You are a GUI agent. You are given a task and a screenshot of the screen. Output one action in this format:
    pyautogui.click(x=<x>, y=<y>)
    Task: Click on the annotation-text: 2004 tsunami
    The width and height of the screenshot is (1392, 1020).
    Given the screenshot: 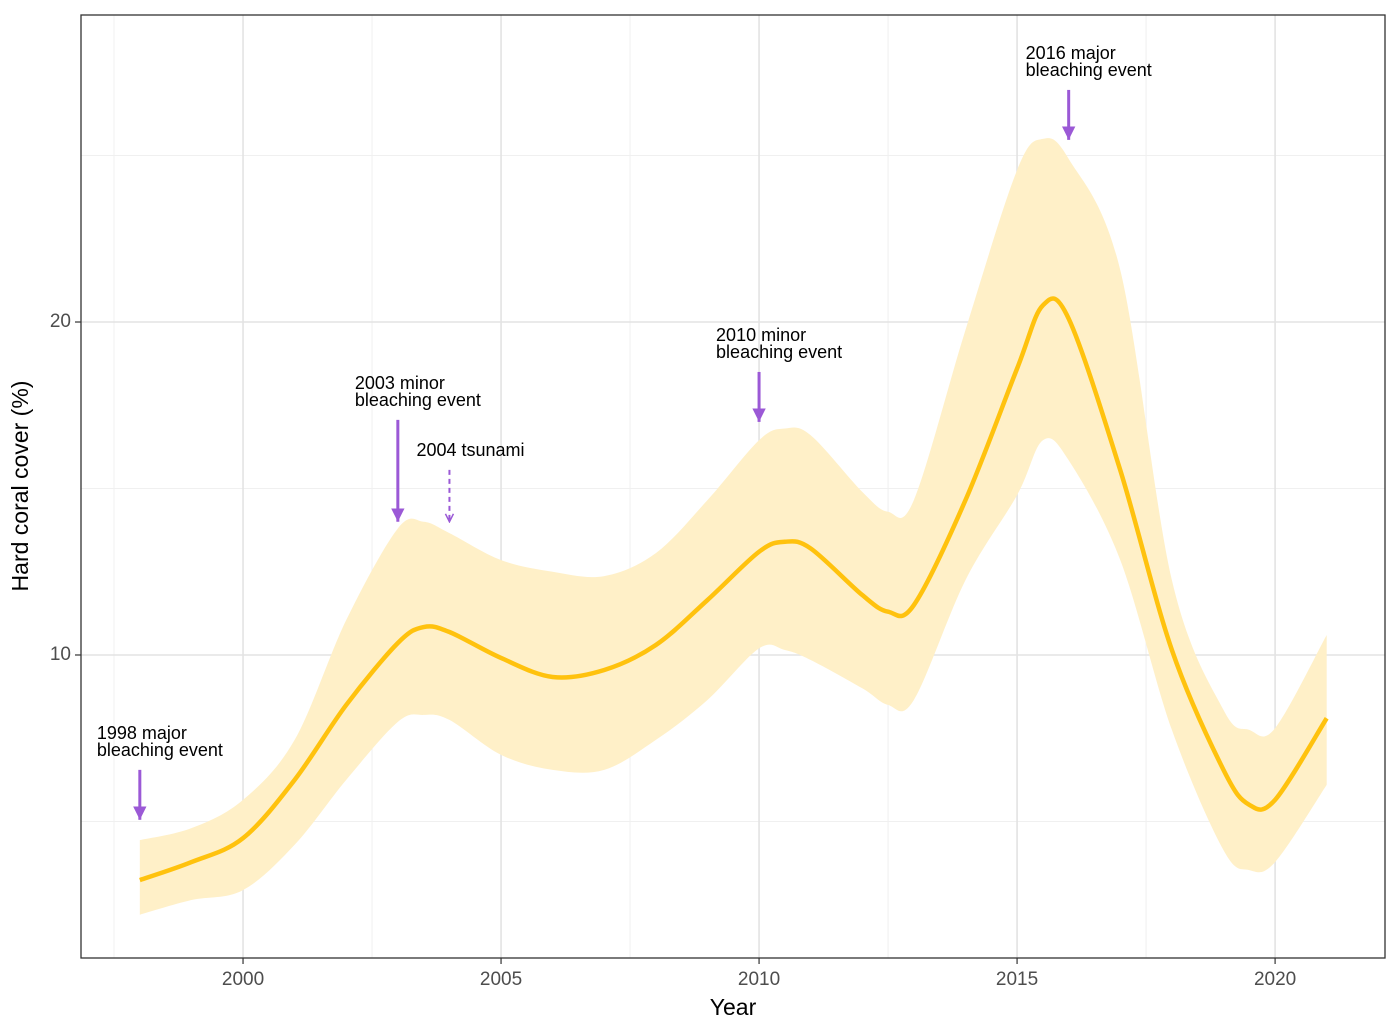 What is the action you would take?
    pyautogui.click(x=470, y=450)
    